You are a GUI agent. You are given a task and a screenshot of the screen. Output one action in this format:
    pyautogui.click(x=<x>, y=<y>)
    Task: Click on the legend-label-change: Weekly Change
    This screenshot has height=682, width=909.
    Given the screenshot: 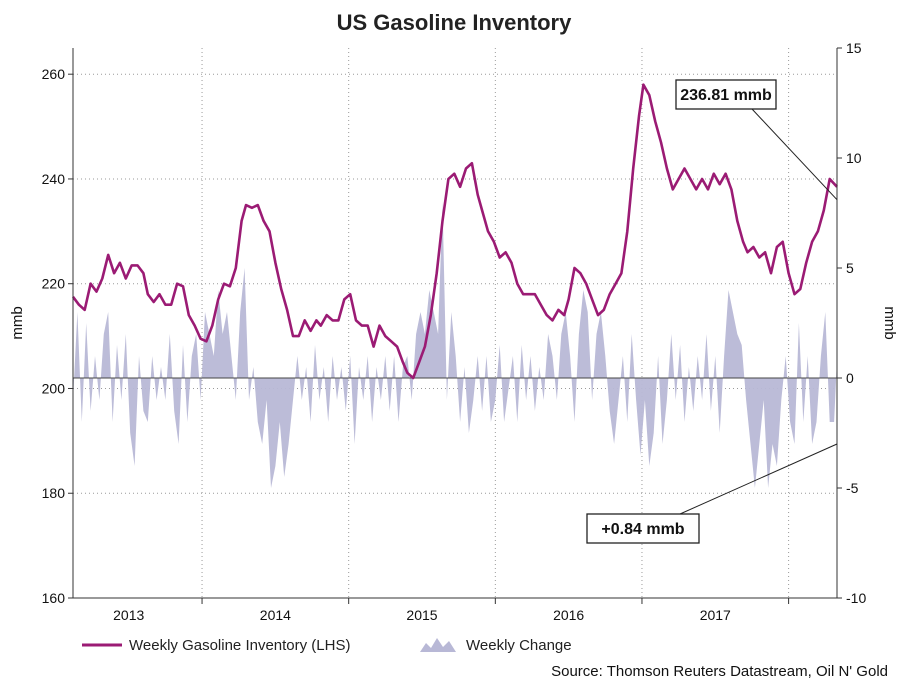 What is the action you would take?
    pyautogui.click(x=519, y=645)
    